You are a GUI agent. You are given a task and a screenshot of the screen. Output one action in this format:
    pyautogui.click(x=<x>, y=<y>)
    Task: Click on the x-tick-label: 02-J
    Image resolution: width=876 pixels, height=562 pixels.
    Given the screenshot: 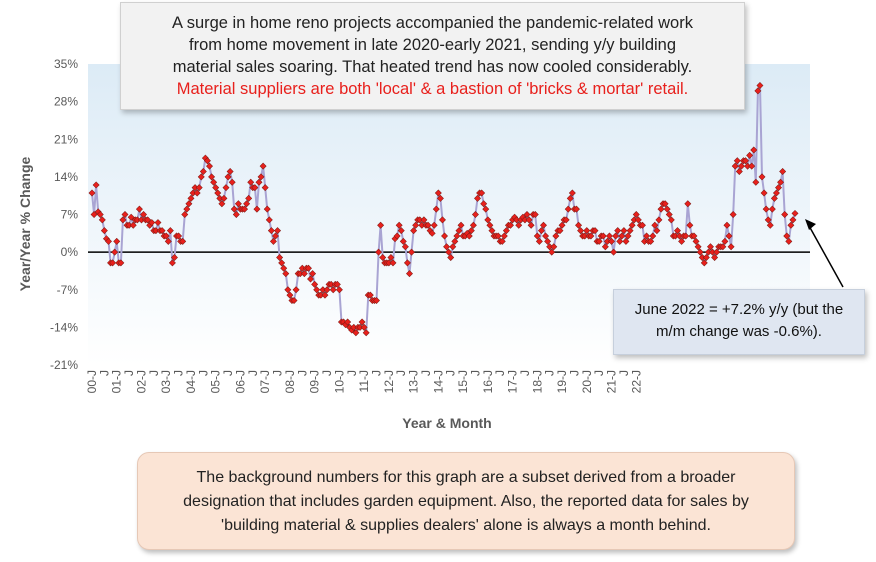 What is the action you would take?
    pyautogui.click(x=141, y=381)
    